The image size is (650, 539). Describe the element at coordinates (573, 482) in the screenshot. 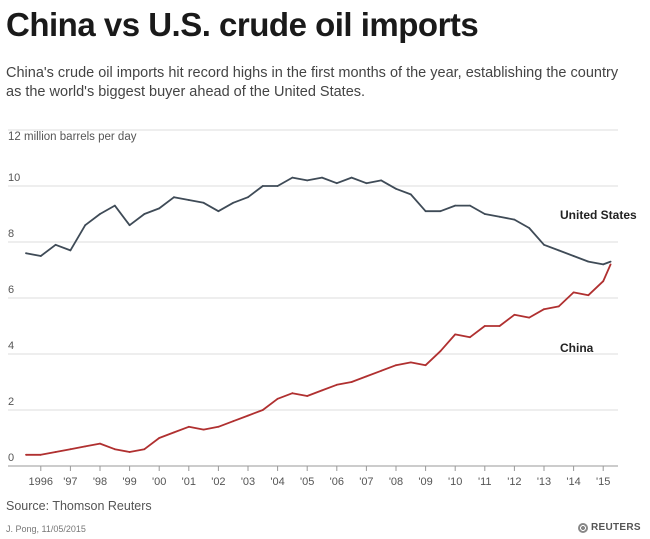

I see `x-tick-label: '14` at that location.